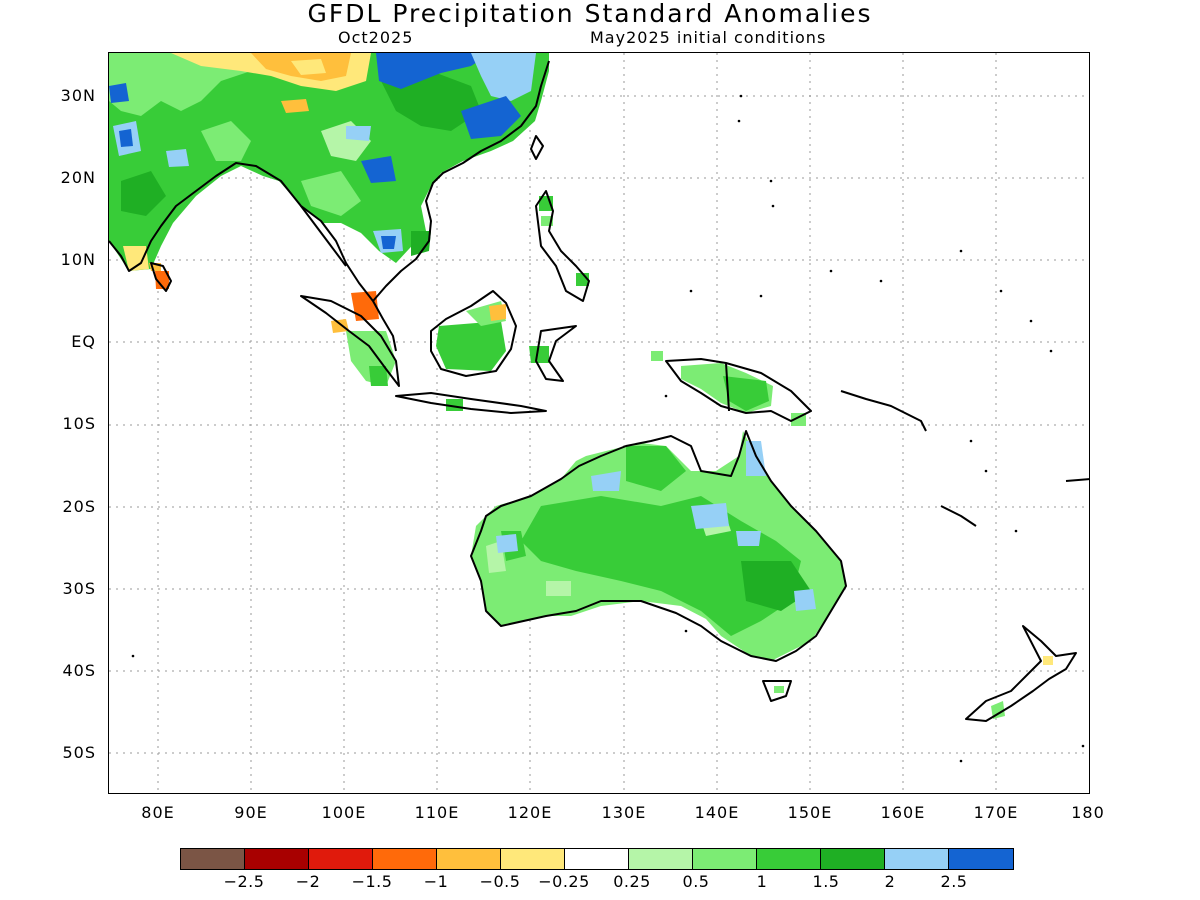 Image resolution: width=1200 pixels, height=900 pixels. Describe the element at coordinates (568, 311) in the screenshot. I see `maritime-anomaly-fill` at that location.